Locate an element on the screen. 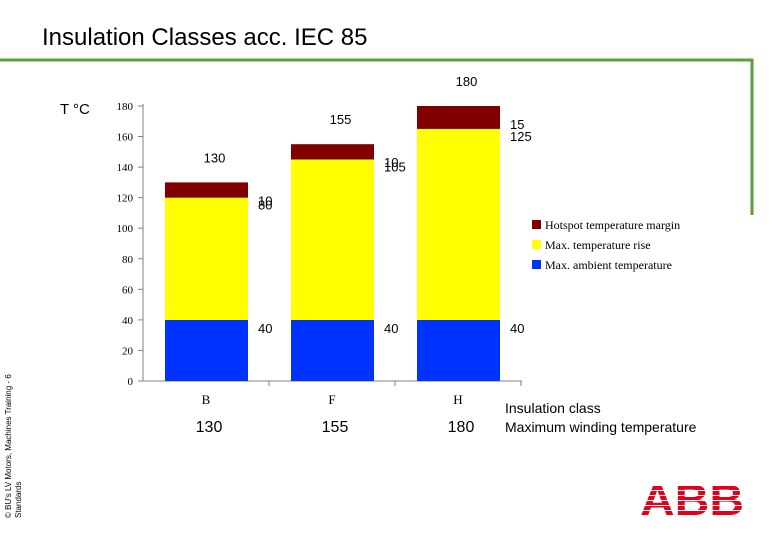 The height and width of the screenshot is (540, 780). y-tick-label: 40 is located at coordinates (128, 321).